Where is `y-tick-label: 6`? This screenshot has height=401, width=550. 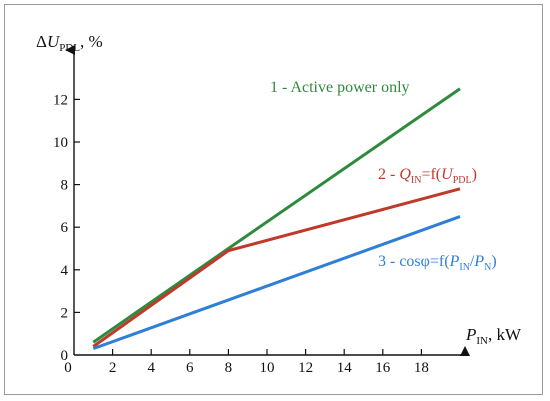 y-tick-label: 6 is located at coordinates (65, 228).